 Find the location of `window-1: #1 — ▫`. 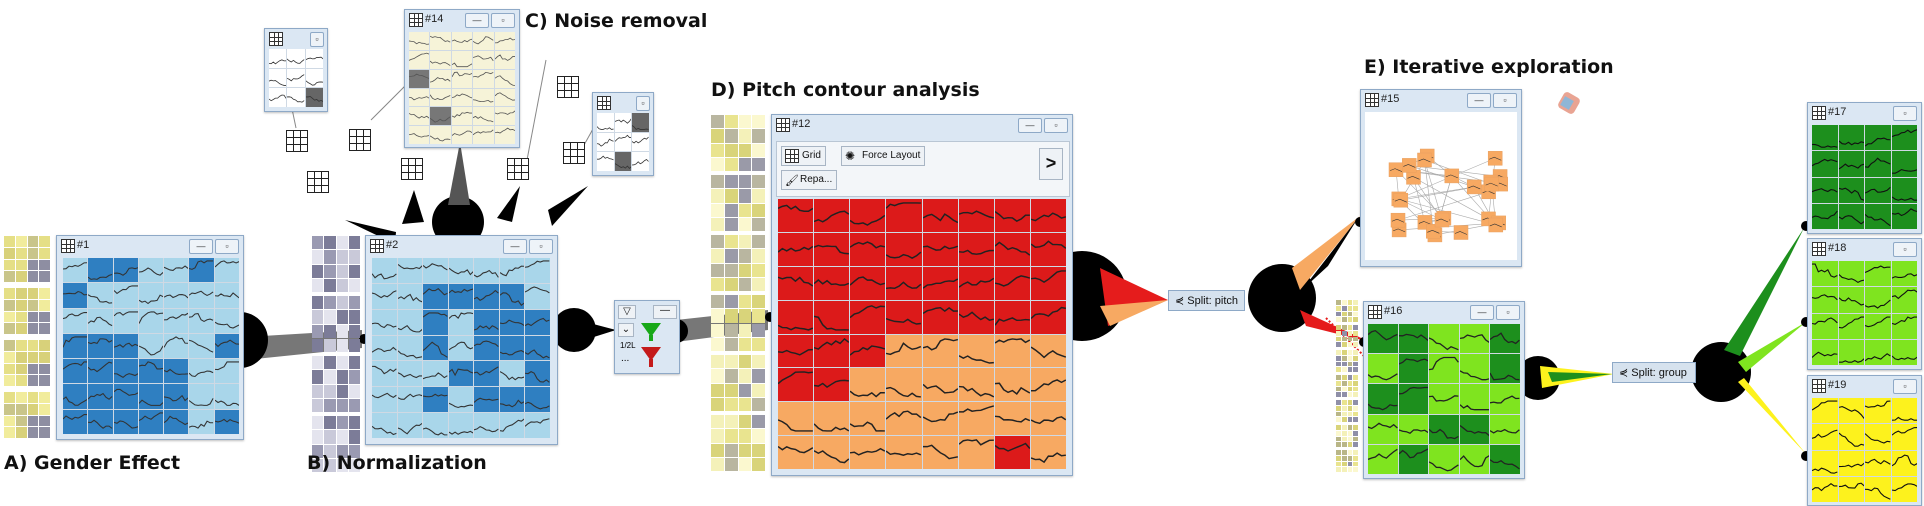

window-1: #1 — ▫ is located at coordinates (150, 337).